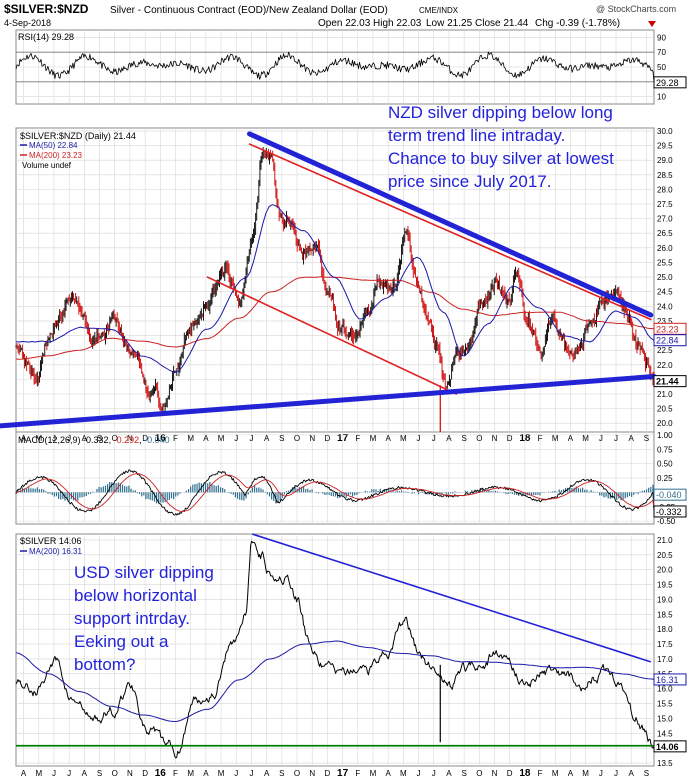  I want to click on down-arrow-icon, so click(652, 24).